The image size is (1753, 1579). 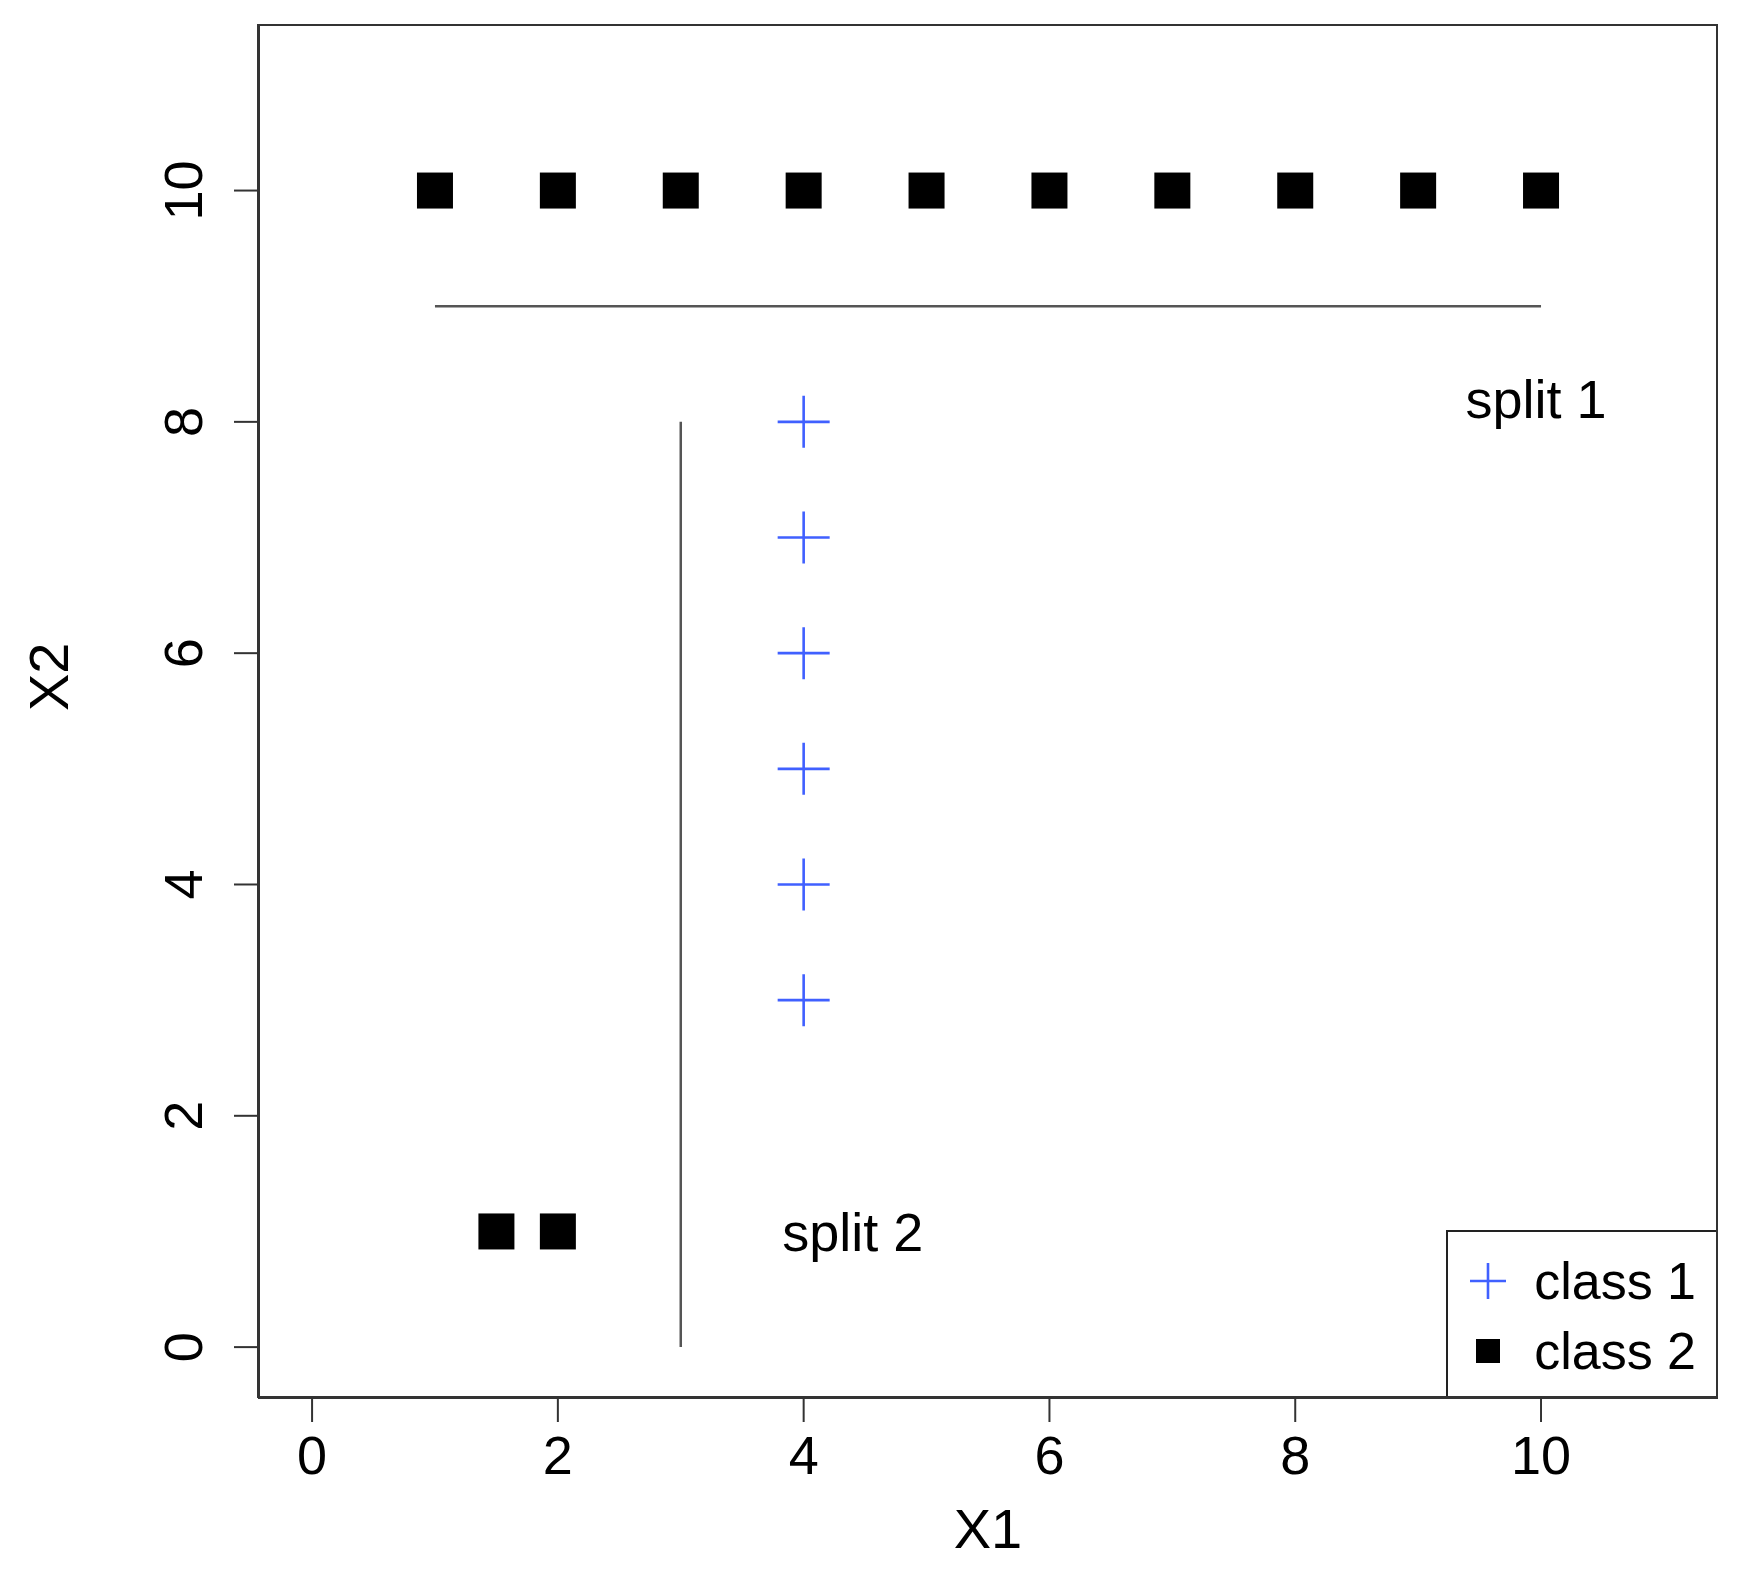 What do you see at coordinates (183, 421) in the screenshot?
I see `y-tick-label: 8` at bounding box center [183, 421].